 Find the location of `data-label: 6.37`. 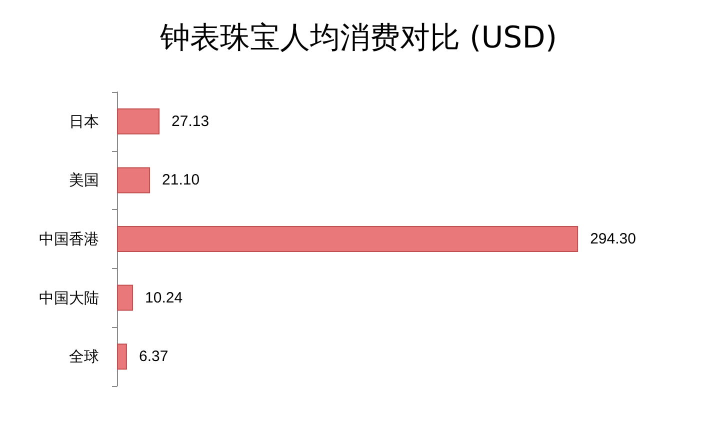

data-label: 6.37 is located at coordinates (153, 357).